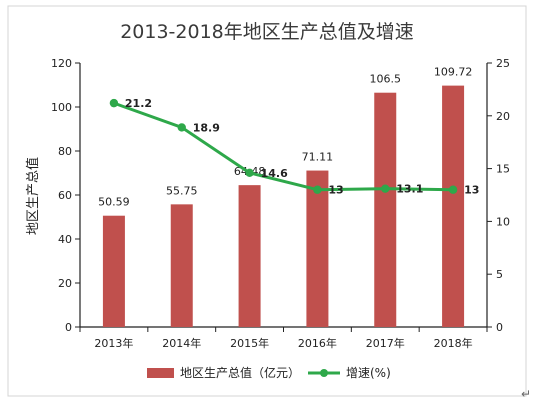 This screenshot has height=404, width=534. What do you see at coordinates (283, 146) in the screenshot?
I see `growth-line` at bounding box center [283, 146].